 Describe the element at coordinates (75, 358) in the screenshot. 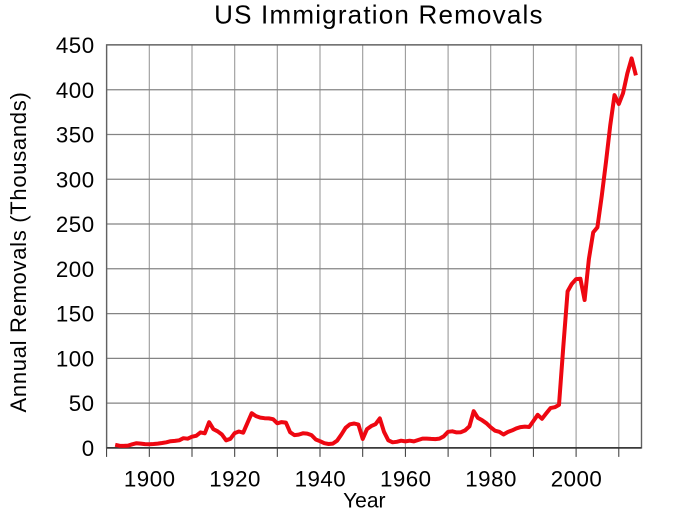

I see `svg-text: 100` at that location.